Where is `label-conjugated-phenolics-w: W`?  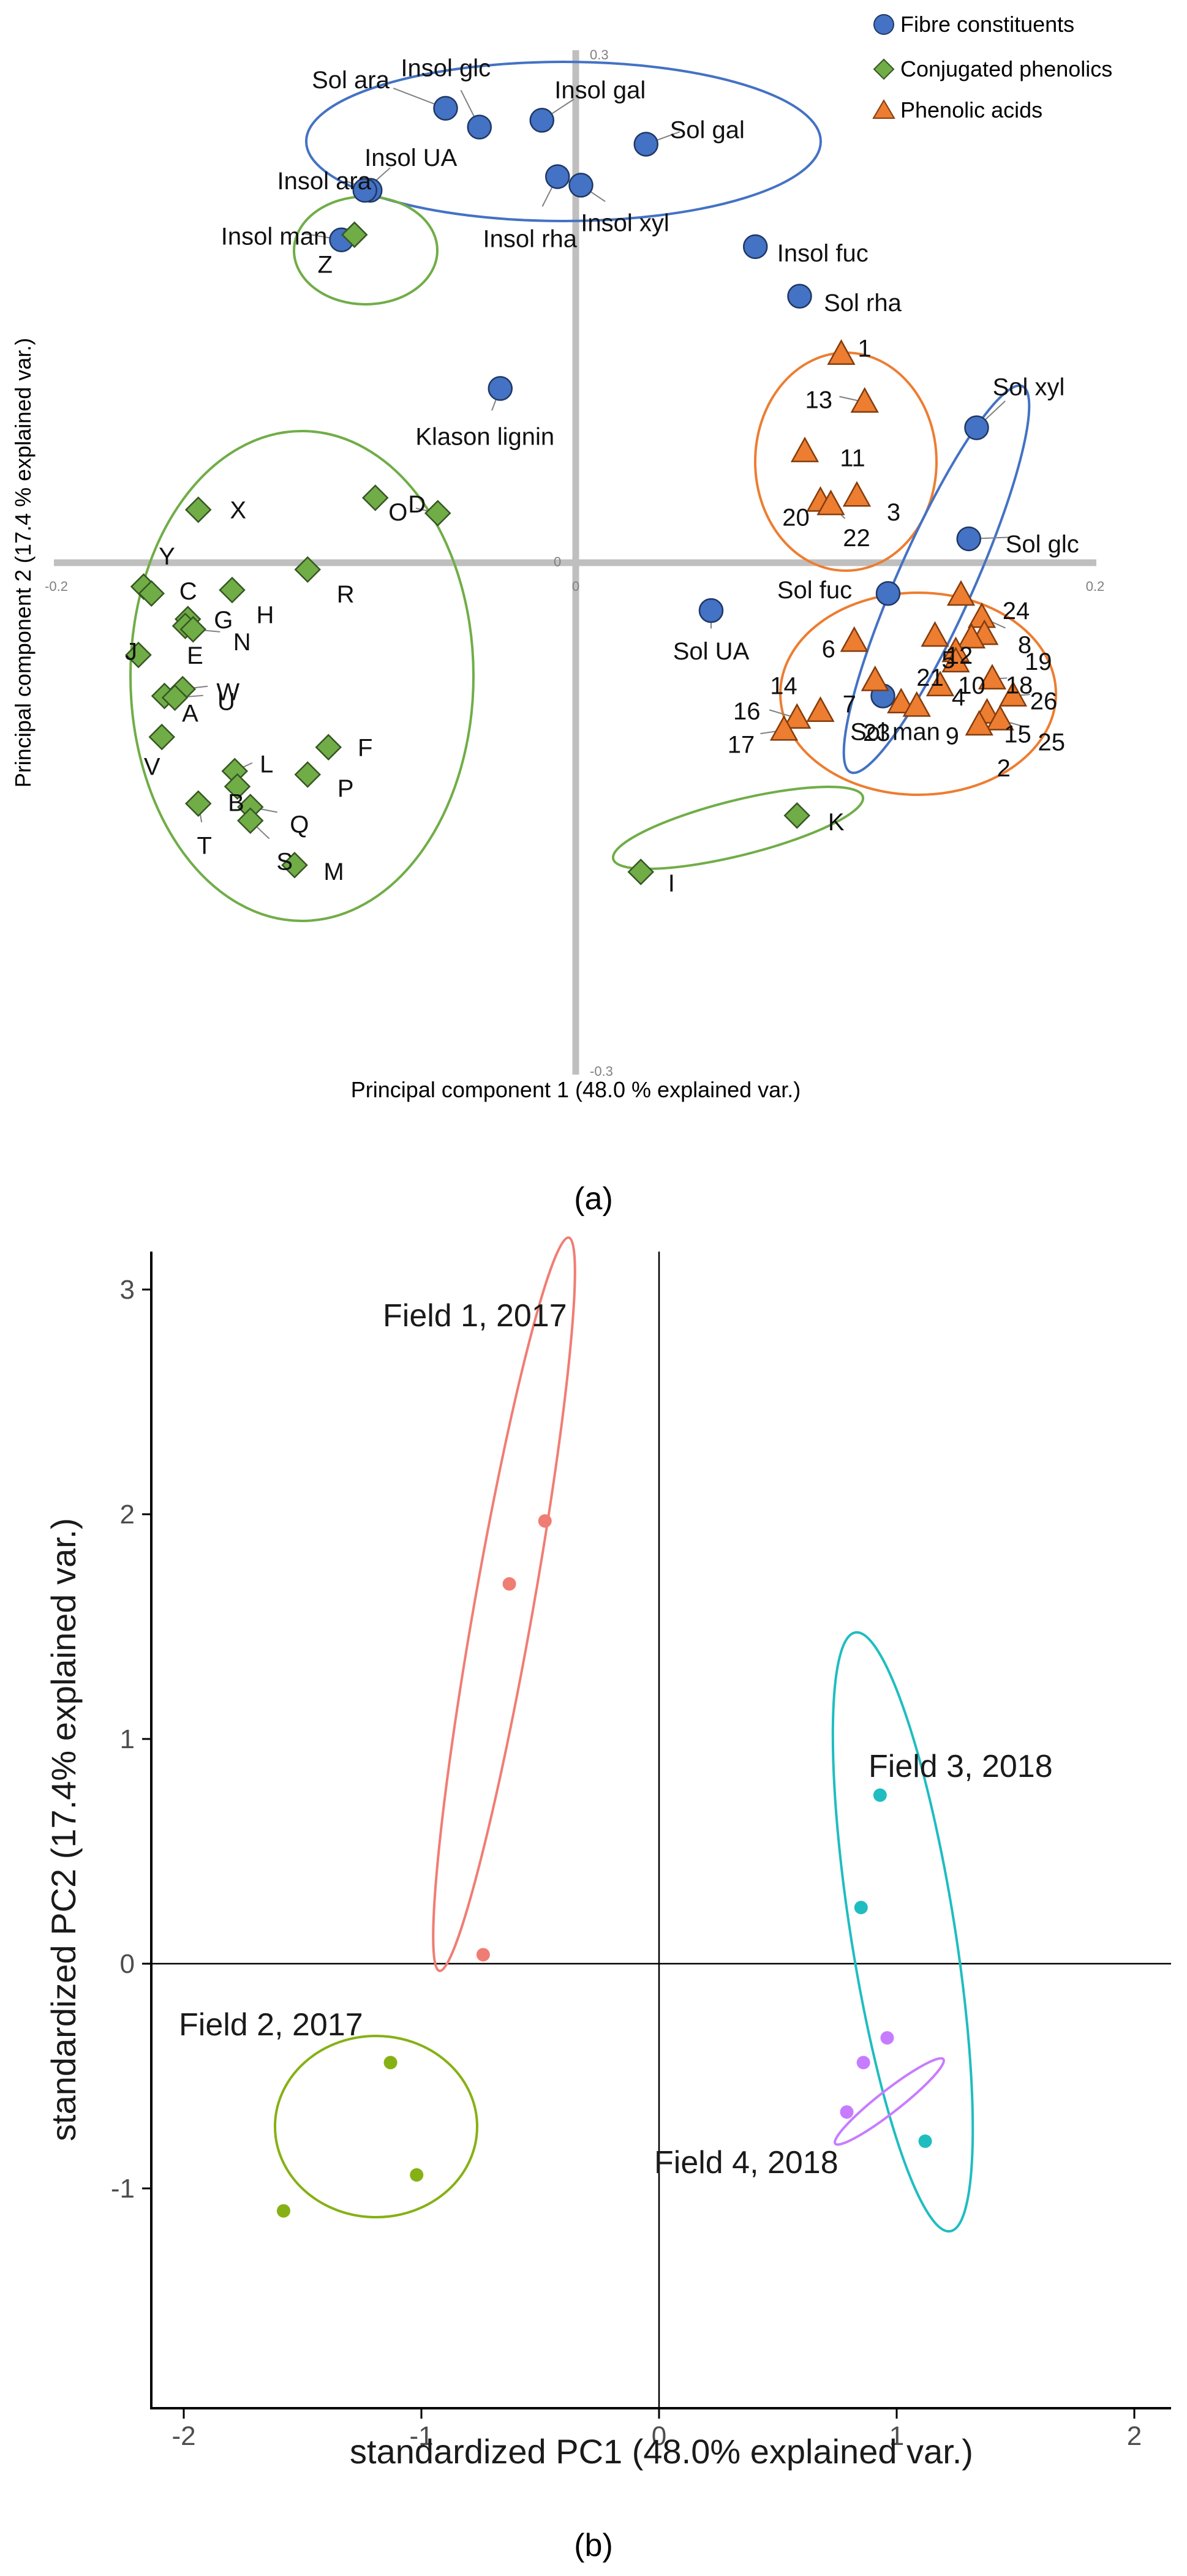 label-conjugated-phenolics-w: W is located at coordinates (228, 691).